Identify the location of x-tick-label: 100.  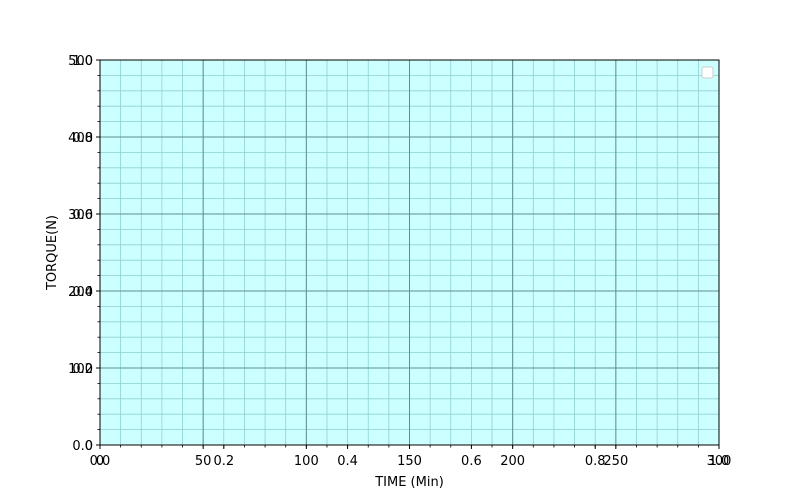
(306, 461).